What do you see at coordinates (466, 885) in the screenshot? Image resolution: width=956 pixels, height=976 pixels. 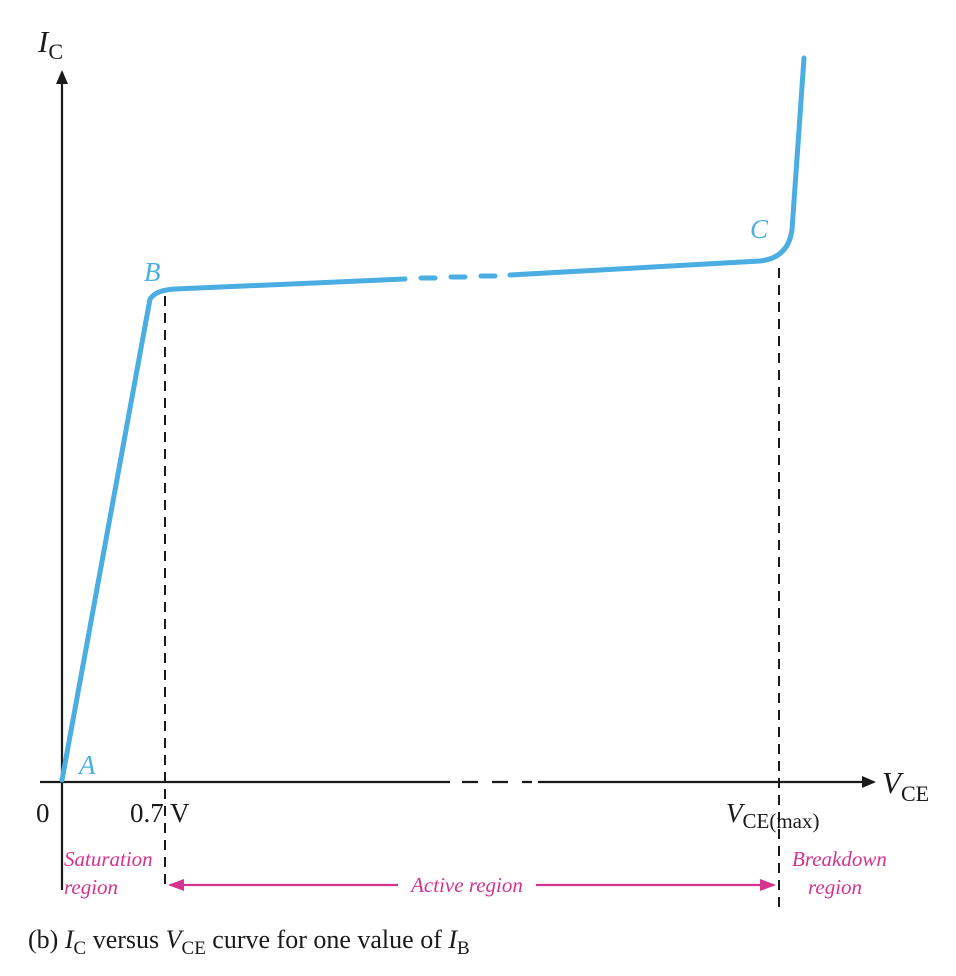 I see `active-region-label: Active region` at bounding box center [466, 885].